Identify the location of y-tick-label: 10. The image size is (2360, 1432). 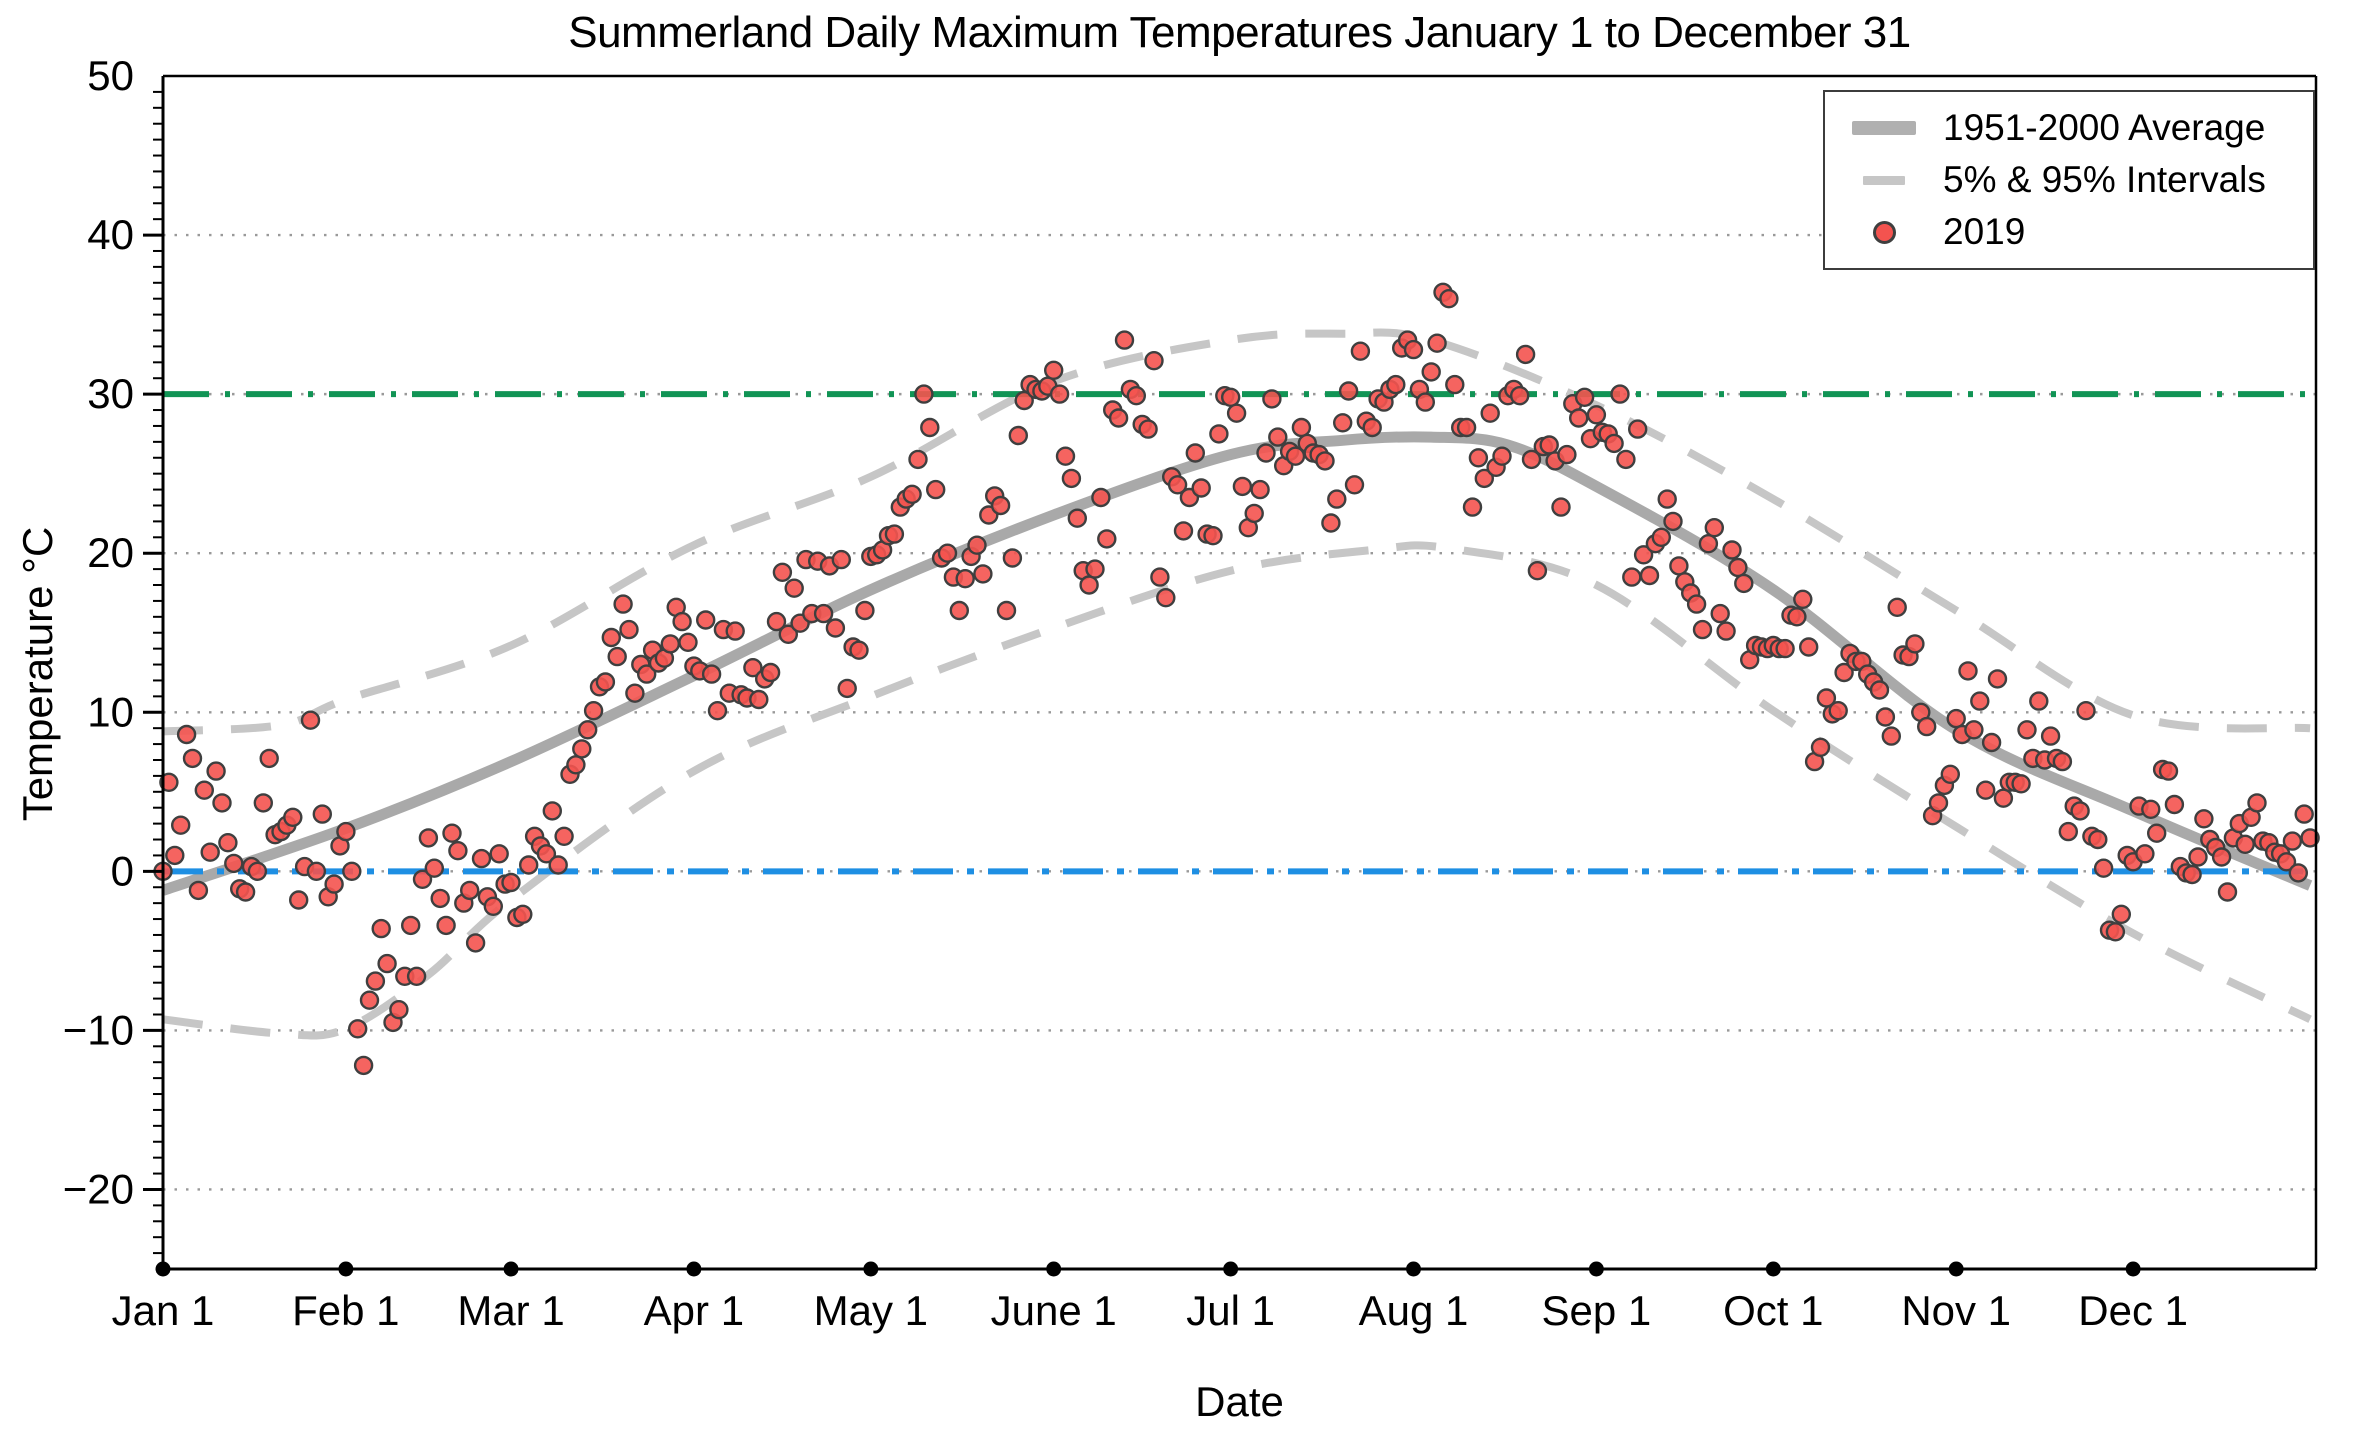
(110, 711).